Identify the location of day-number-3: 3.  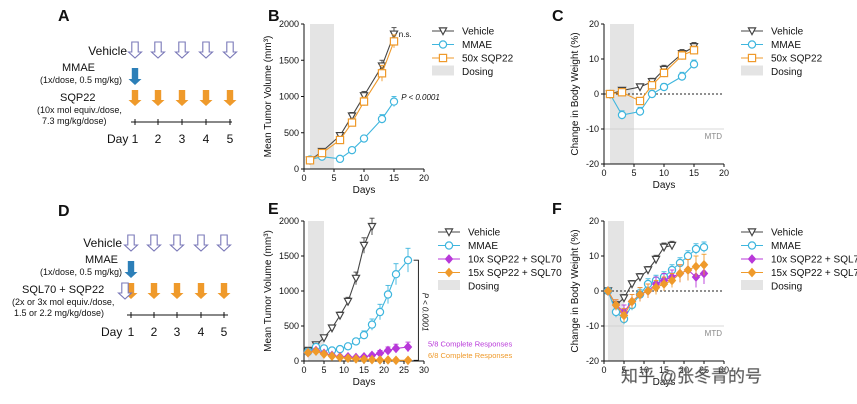
(177, 332).